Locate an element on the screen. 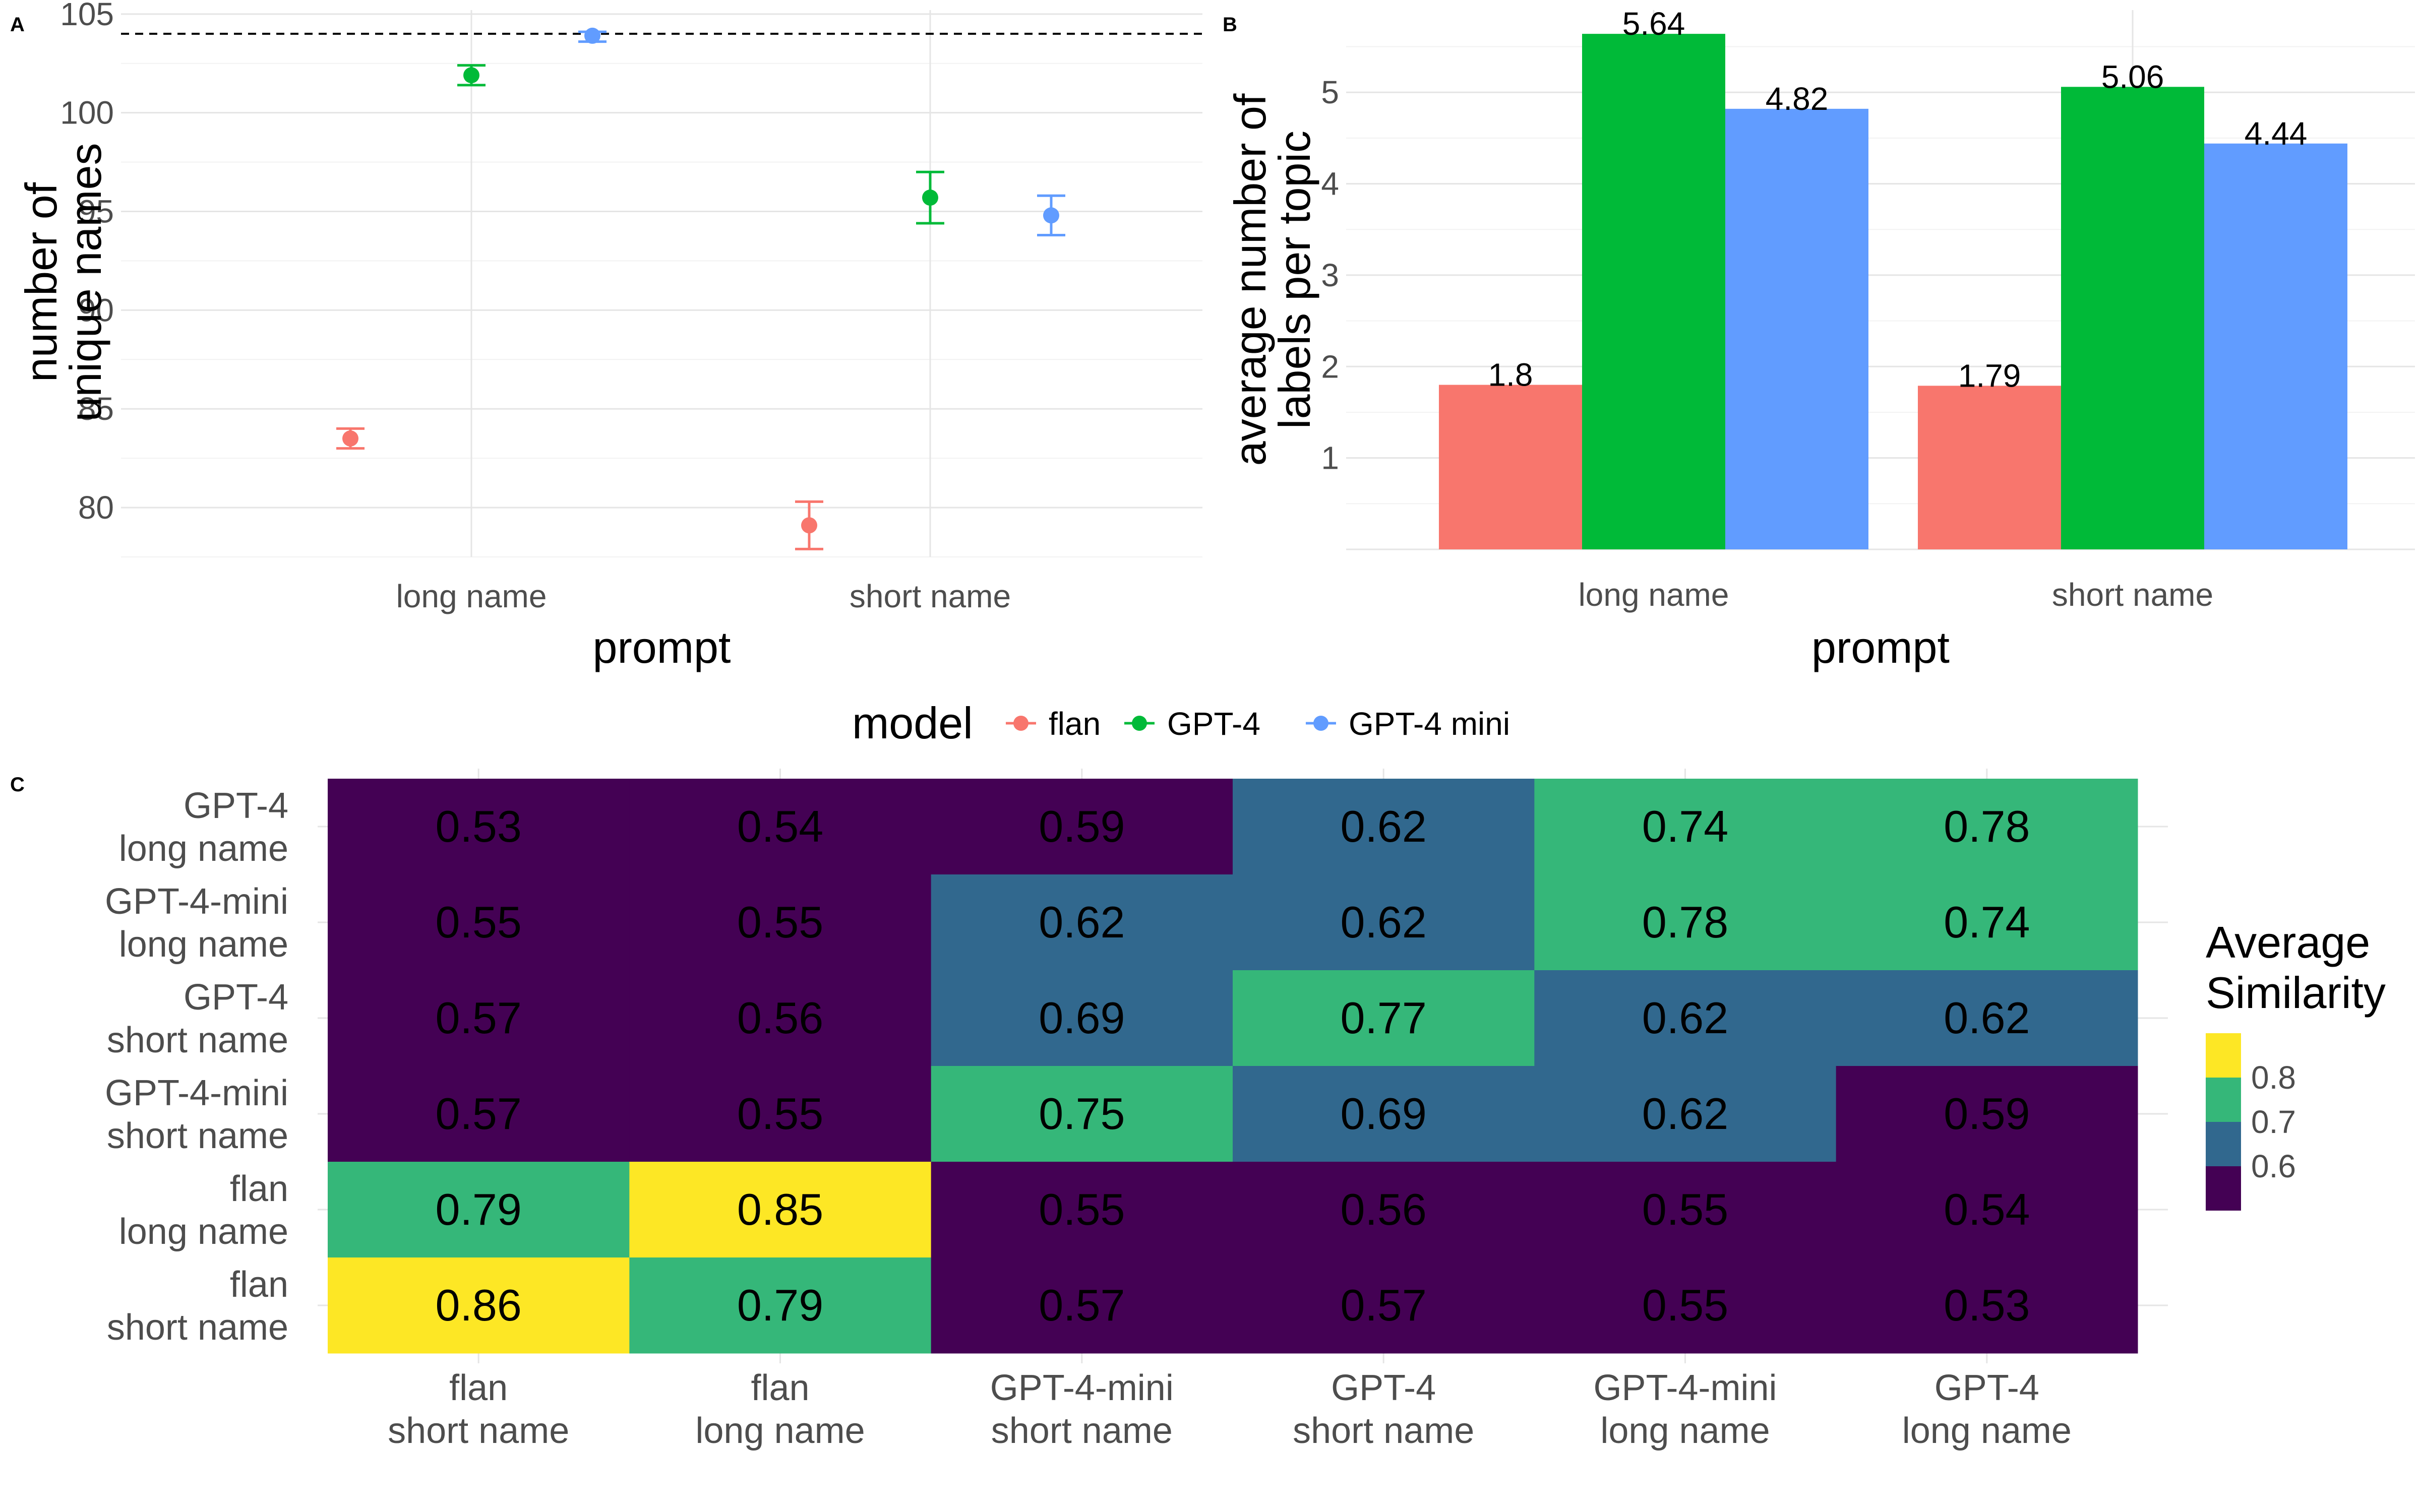 This screenshot has height=1512, width=2420. heatmap-cell-value: 0.85 is located at coordinates (780, 1209).